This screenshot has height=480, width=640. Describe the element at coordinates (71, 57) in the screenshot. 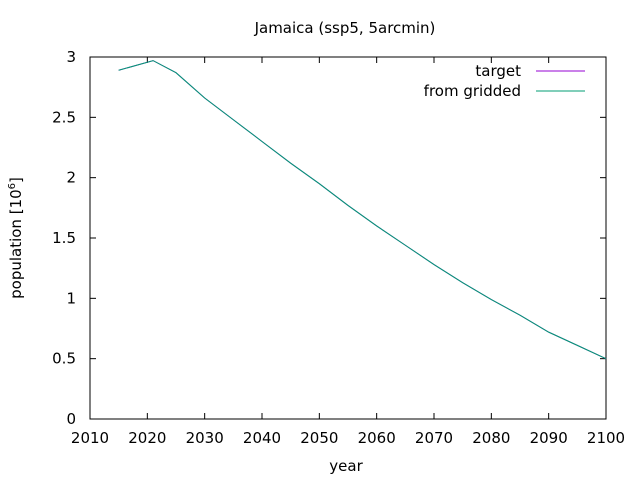

I see `y-tick-label: 3` at that location.